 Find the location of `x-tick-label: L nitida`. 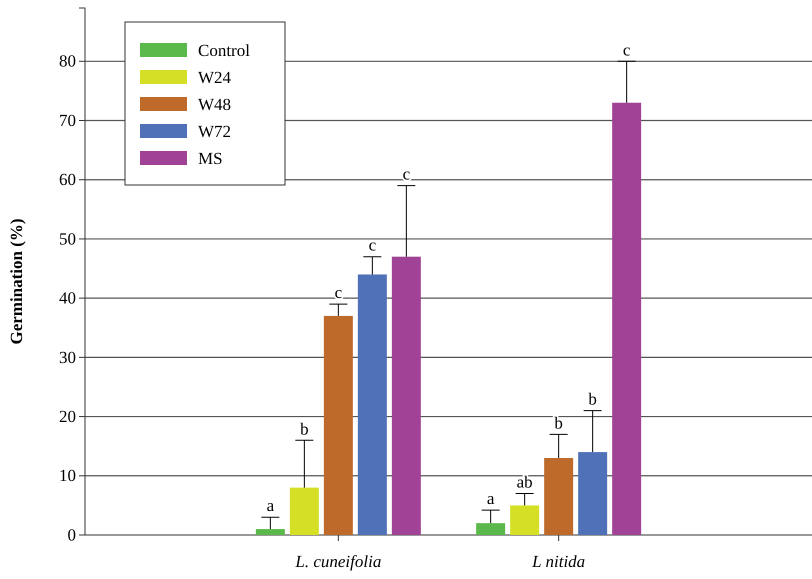

x-tick-label: L nitida is located at coordinates (558, 562).